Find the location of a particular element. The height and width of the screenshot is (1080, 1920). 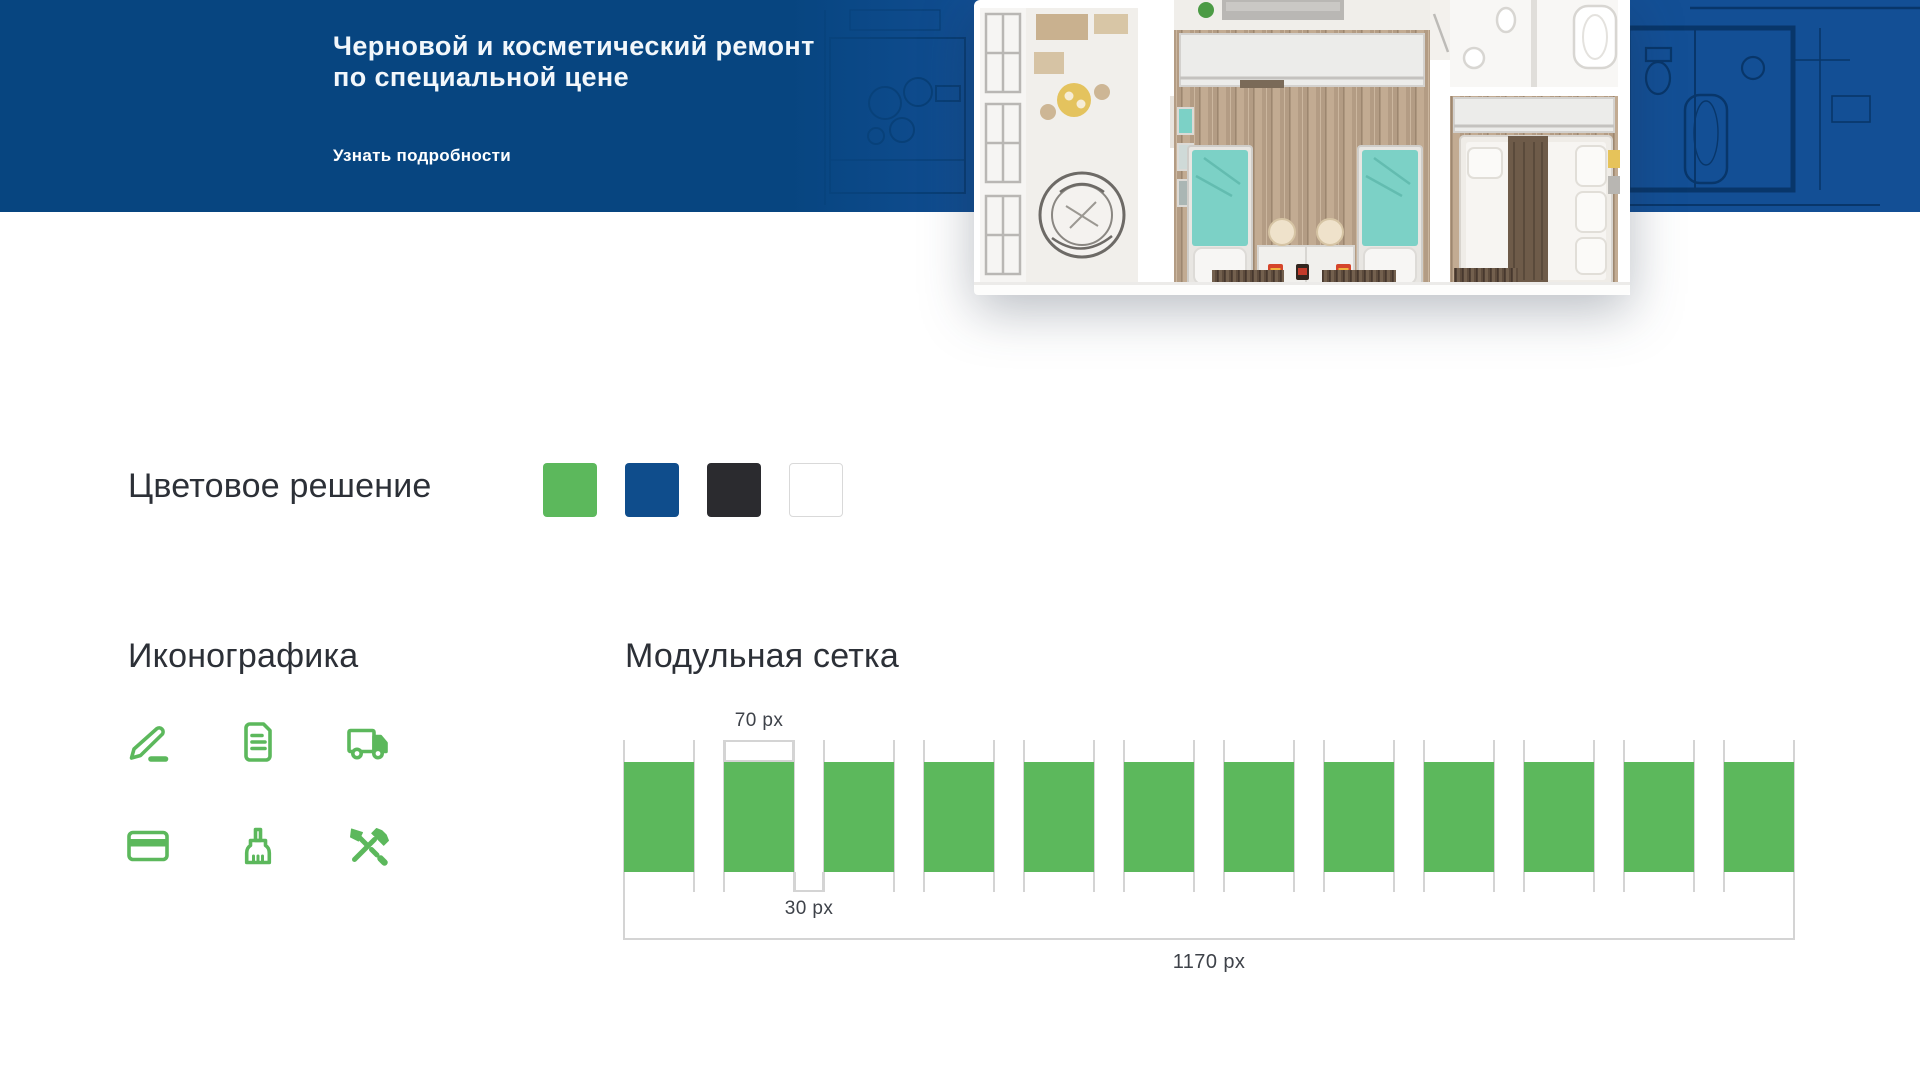

floorplan-3d-render is located at coordinates (1302, 147).